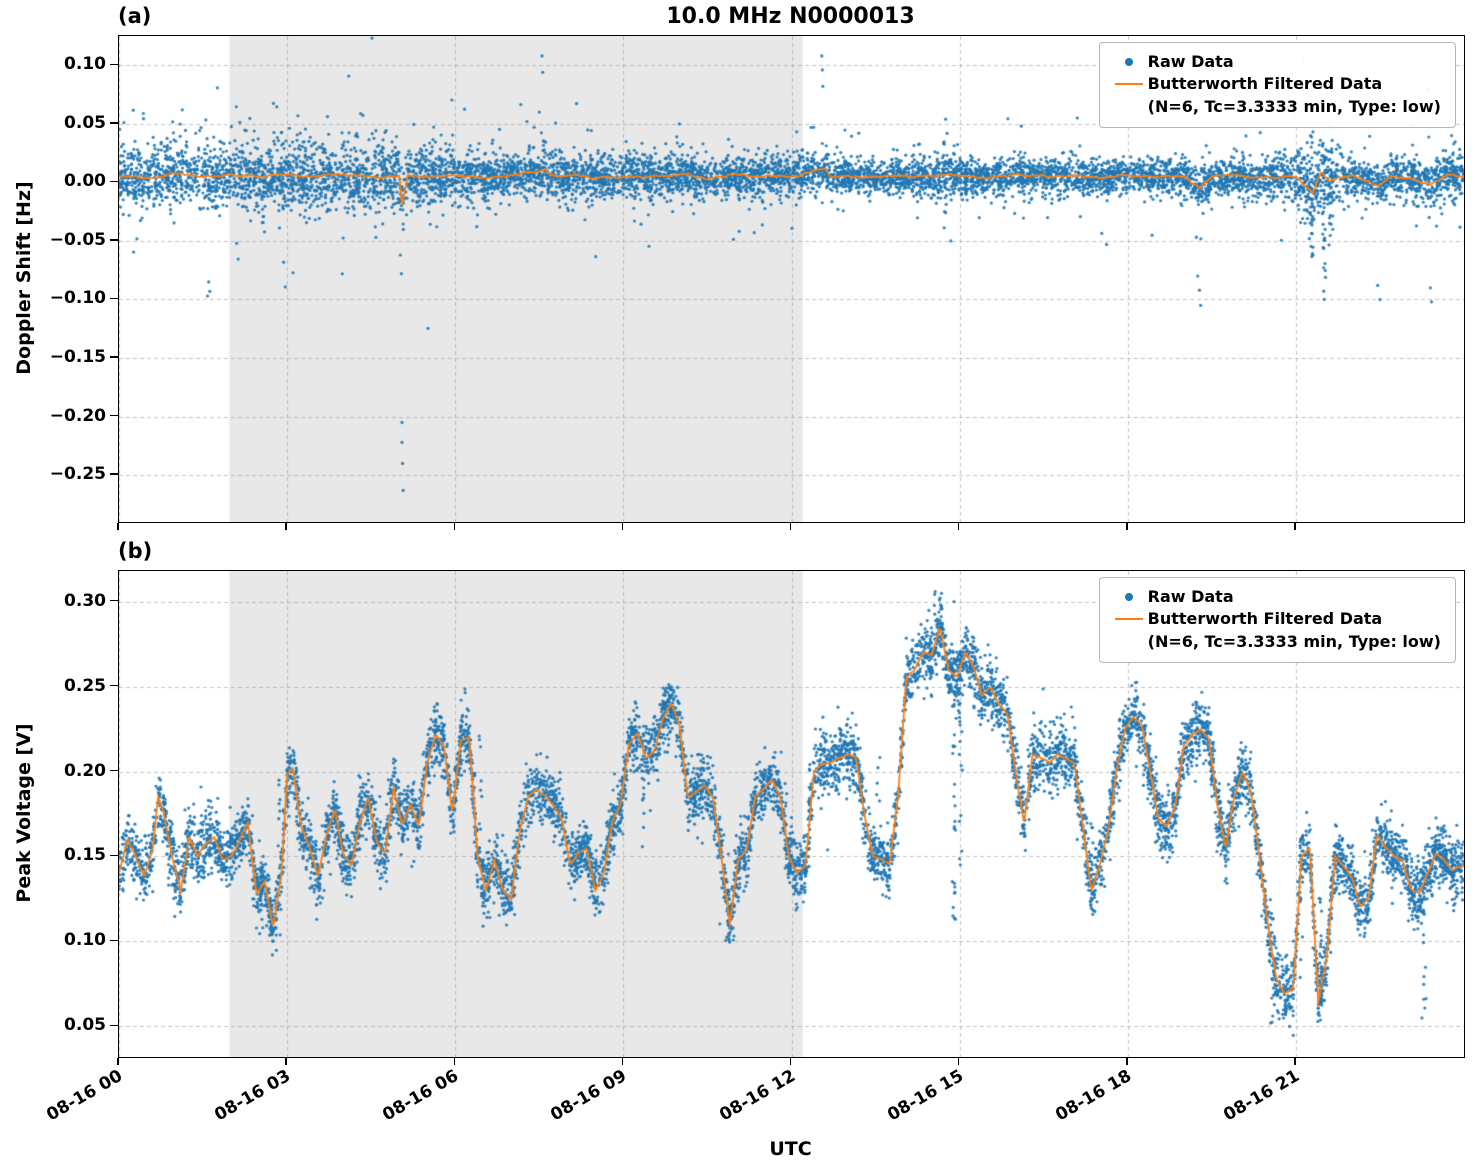 The height and width of the screenshot is (1172, 1475). Describe the element at coordinates (24, 813) in the screenshot. I see `y-axis-label-voltage: Peak Voltage [V]` at that location.